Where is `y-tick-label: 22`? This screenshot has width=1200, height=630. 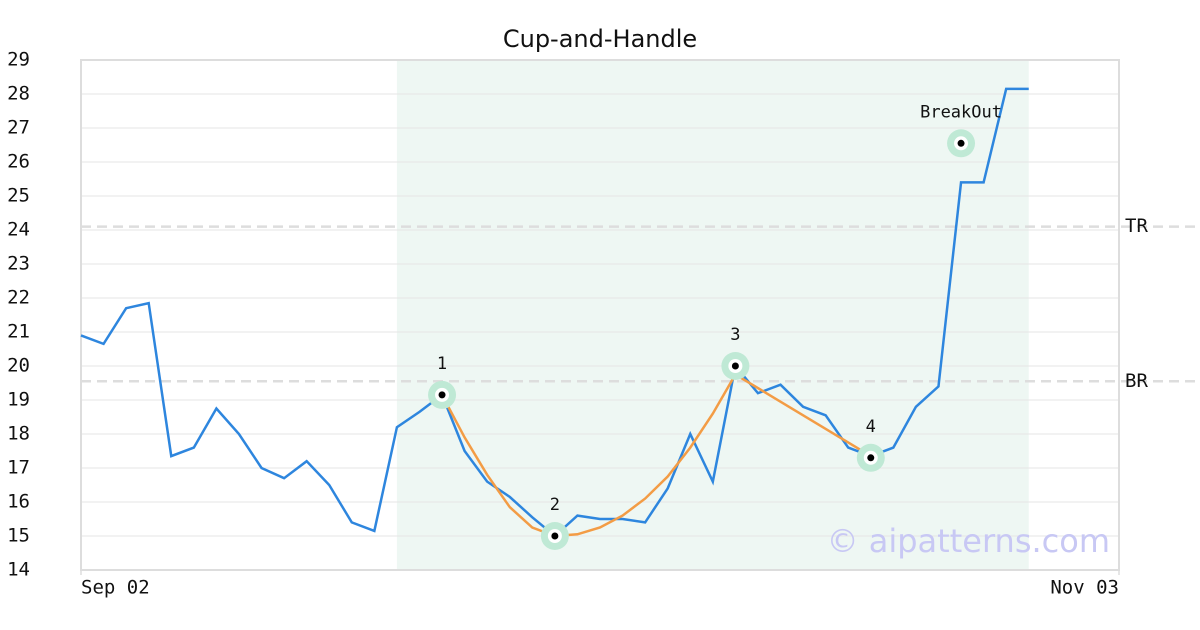 y-tick-label: 22 is located at coordinates (18, 298).